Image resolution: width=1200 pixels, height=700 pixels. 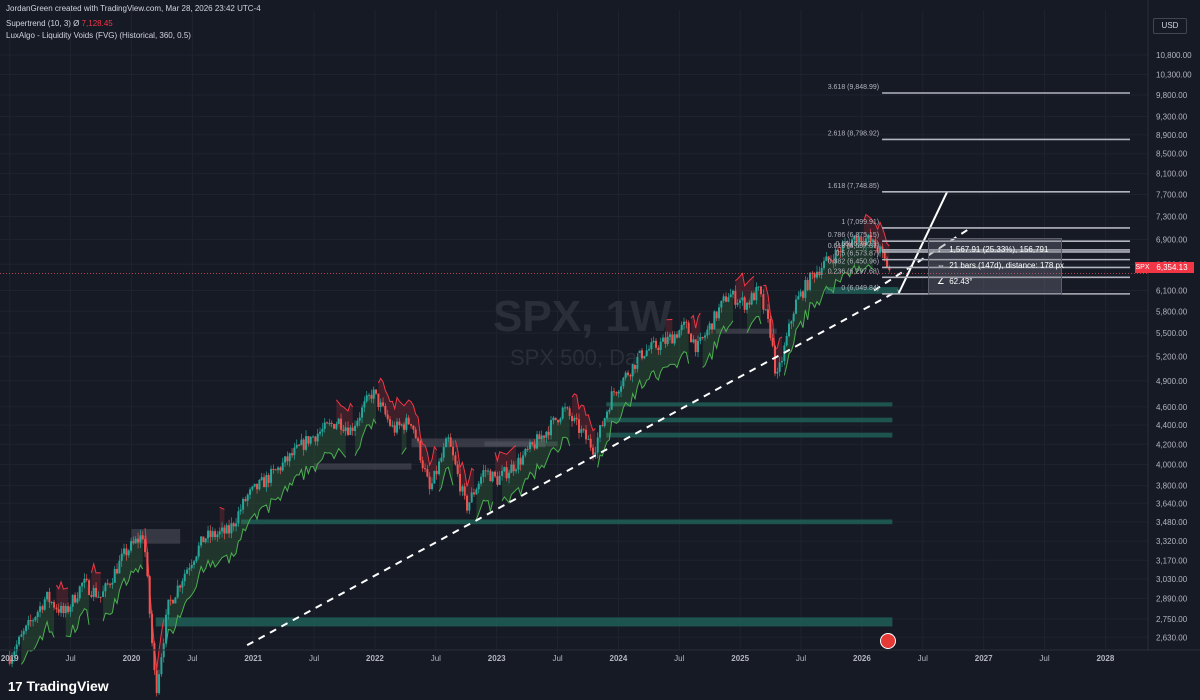 I want to click on tradingview-logo: 17 TradingView, so click(x=58, y=686).